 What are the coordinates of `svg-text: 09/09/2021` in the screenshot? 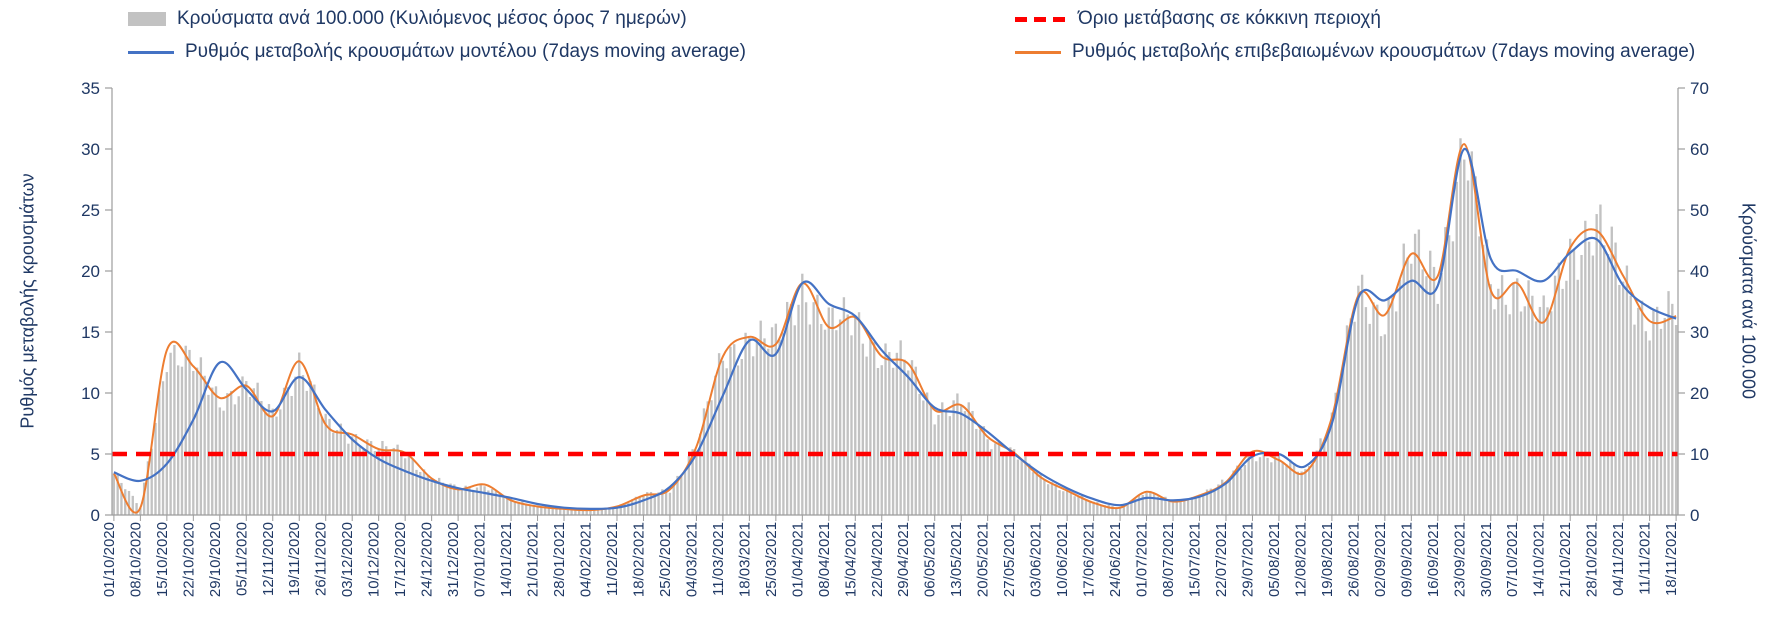 It's located at (1406, 559).